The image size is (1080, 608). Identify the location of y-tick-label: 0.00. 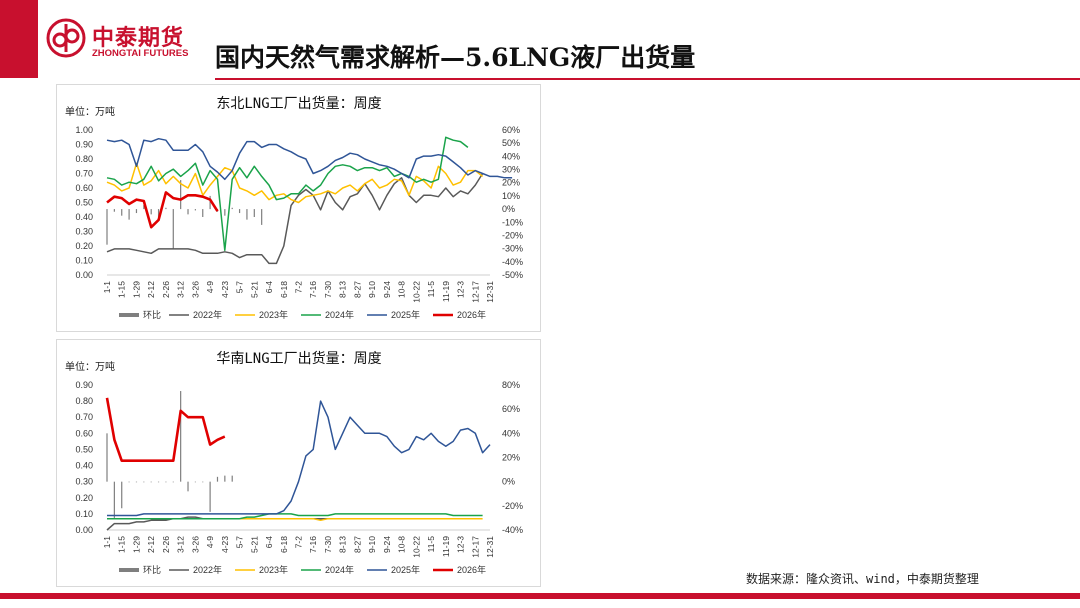
(84, 530).